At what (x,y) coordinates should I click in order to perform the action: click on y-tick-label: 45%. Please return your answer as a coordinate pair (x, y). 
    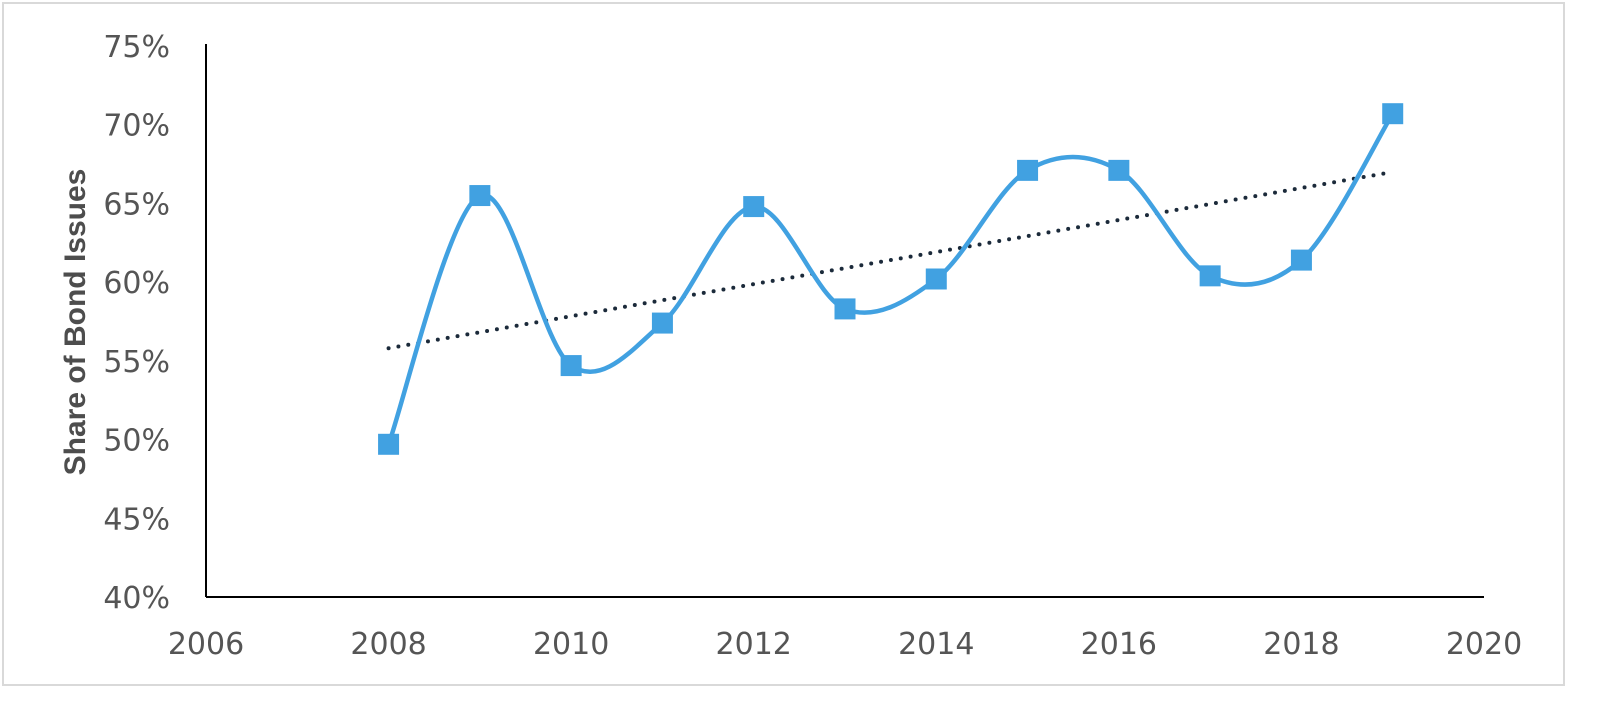
    Looking at the image, I should click on (136, 519).